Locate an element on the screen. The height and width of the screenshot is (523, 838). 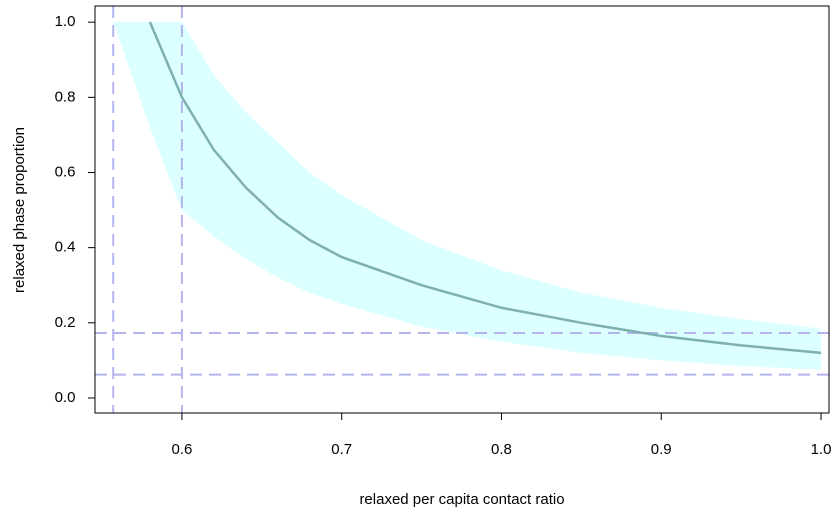
y-tick-label: 0.8 is located at coordinates (65, 96).